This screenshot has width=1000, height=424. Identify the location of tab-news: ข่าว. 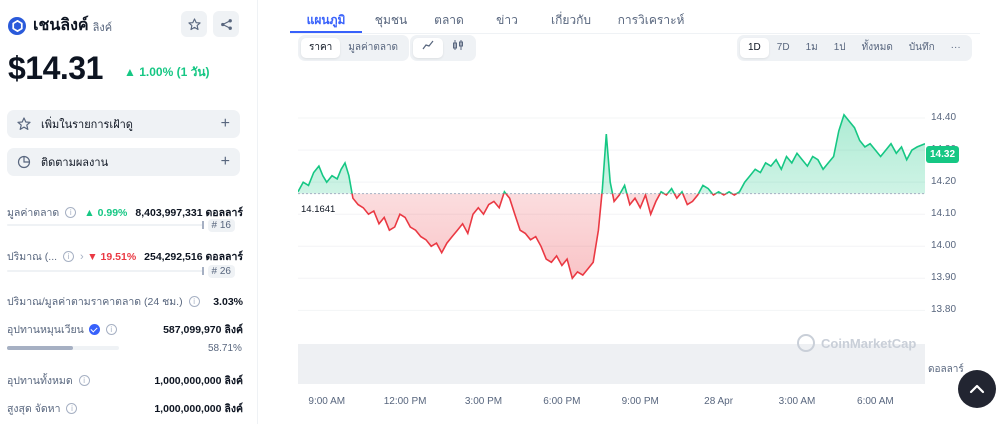
(507, 20).